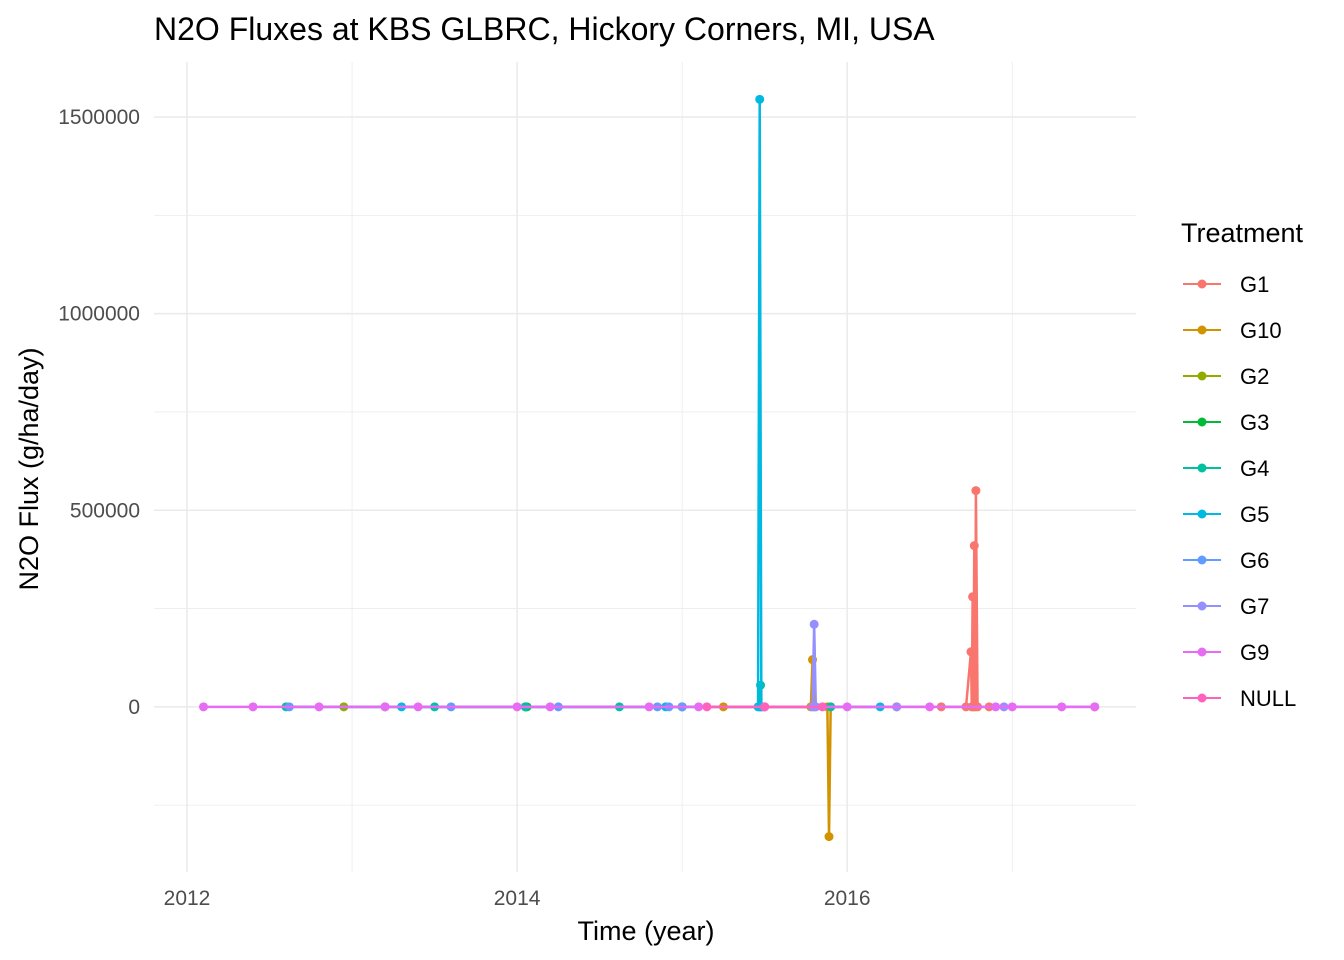 The width and height of the screenshot is (1344, 960). What do you see at coordinates (105, 510) in the screenshot?
I see `y-tick-label: 500000` at bounding box center [105, 510].